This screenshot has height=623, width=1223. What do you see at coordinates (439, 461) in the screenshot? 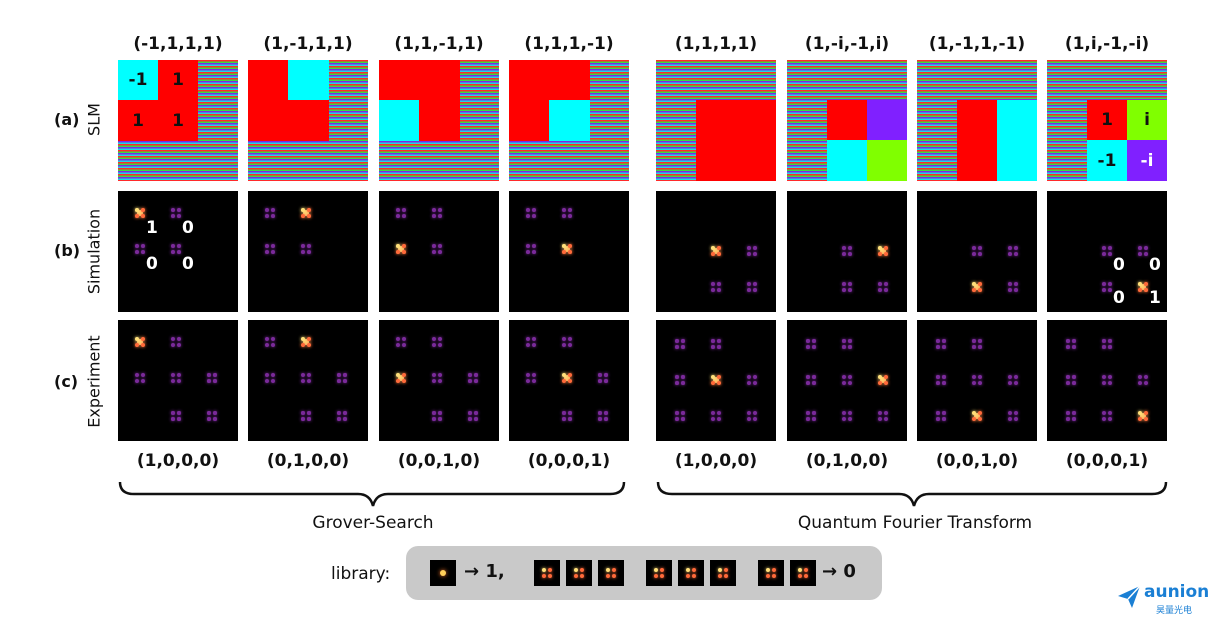
I see `column-bottom: (0,0,1,0)` at bounding box center [439, 461].